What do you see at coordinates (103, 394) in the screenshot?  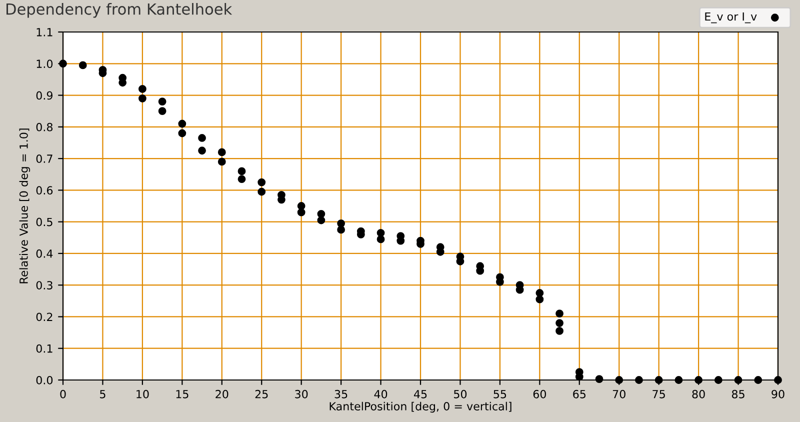 I see `x-tick-label: 5` at bounding box center [103, 394].